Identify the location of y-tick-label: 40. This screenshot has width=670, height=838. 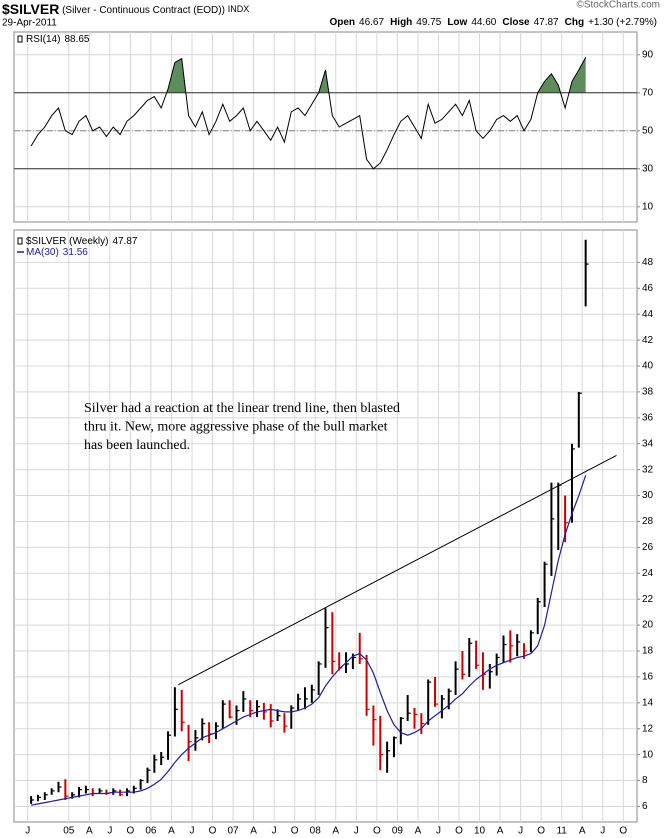
(648, 366).